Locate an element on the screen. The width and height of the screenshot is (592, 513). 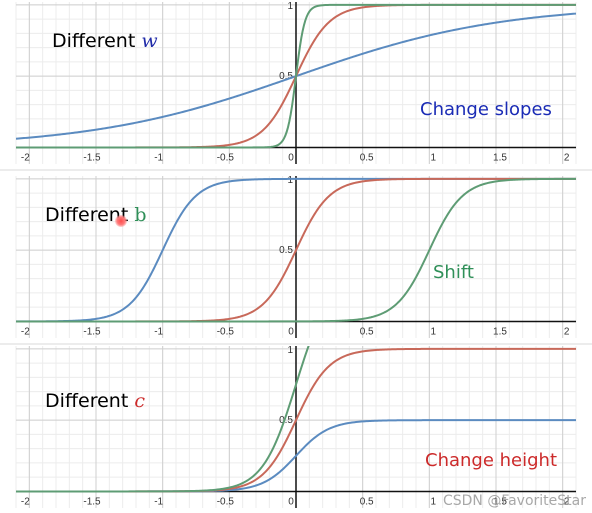
panel-3-note: Change height is located at coordinates (491, 460).